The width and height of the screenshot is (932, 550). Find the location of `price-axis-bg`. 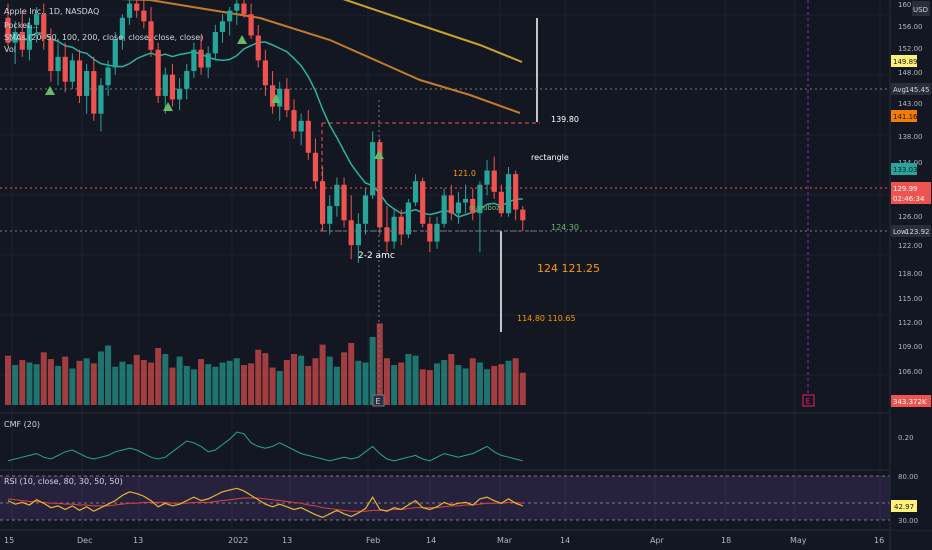

price-axis-bg is located at coordinates (911, 265).